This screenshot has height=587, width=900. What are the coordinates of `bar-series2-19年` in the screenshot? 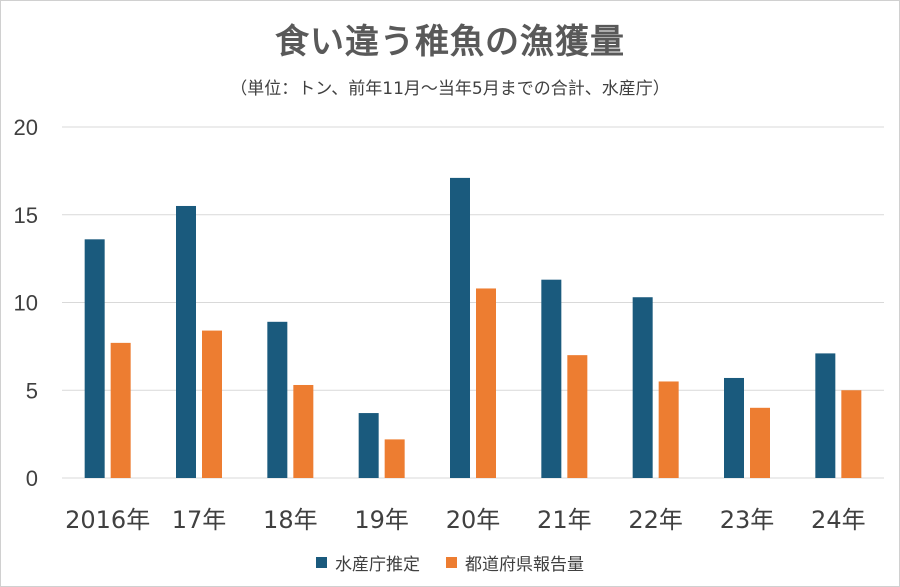 It's located at (394, 458).